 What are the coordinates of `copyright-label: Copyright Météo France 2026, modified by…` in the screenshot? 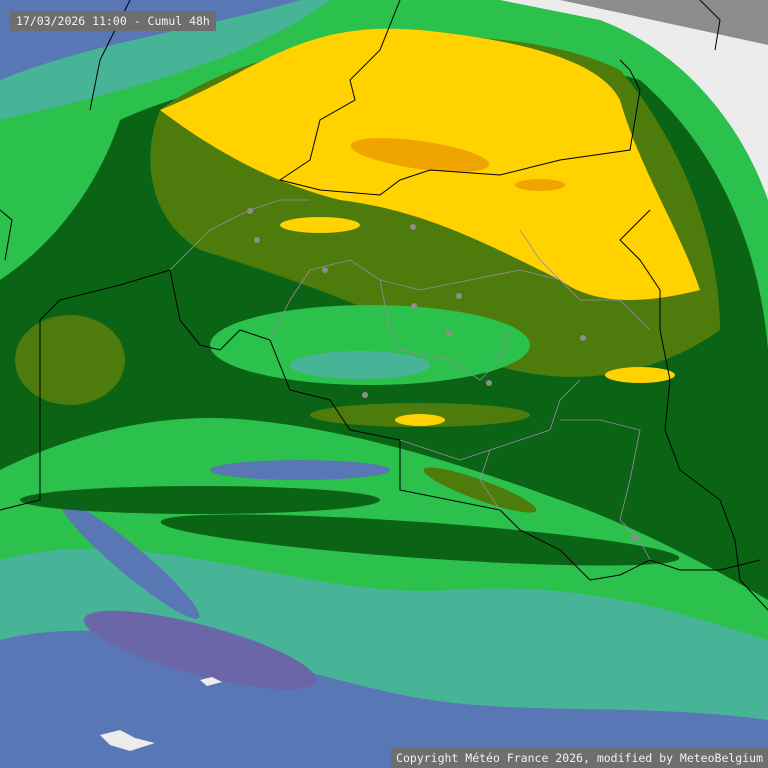 It's located at (579, 758).